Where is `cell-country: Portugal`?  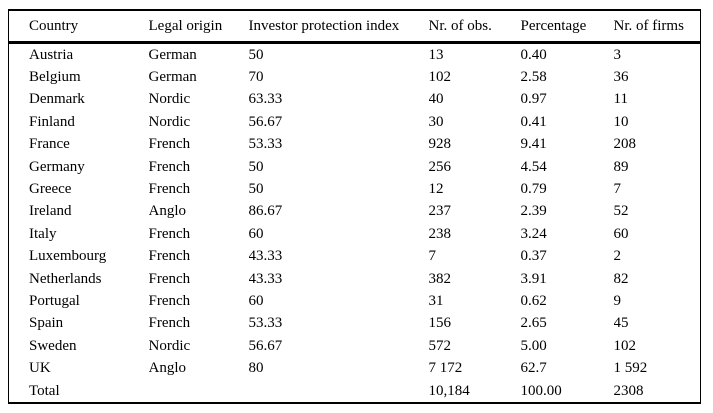
cell-country: Portugal is located at coordinates (54, 300).